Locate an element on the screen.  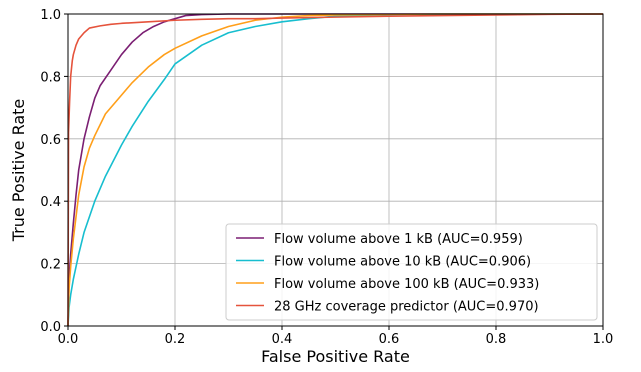
x-tick-label: 0.0 is located at coordinates (68, 339).